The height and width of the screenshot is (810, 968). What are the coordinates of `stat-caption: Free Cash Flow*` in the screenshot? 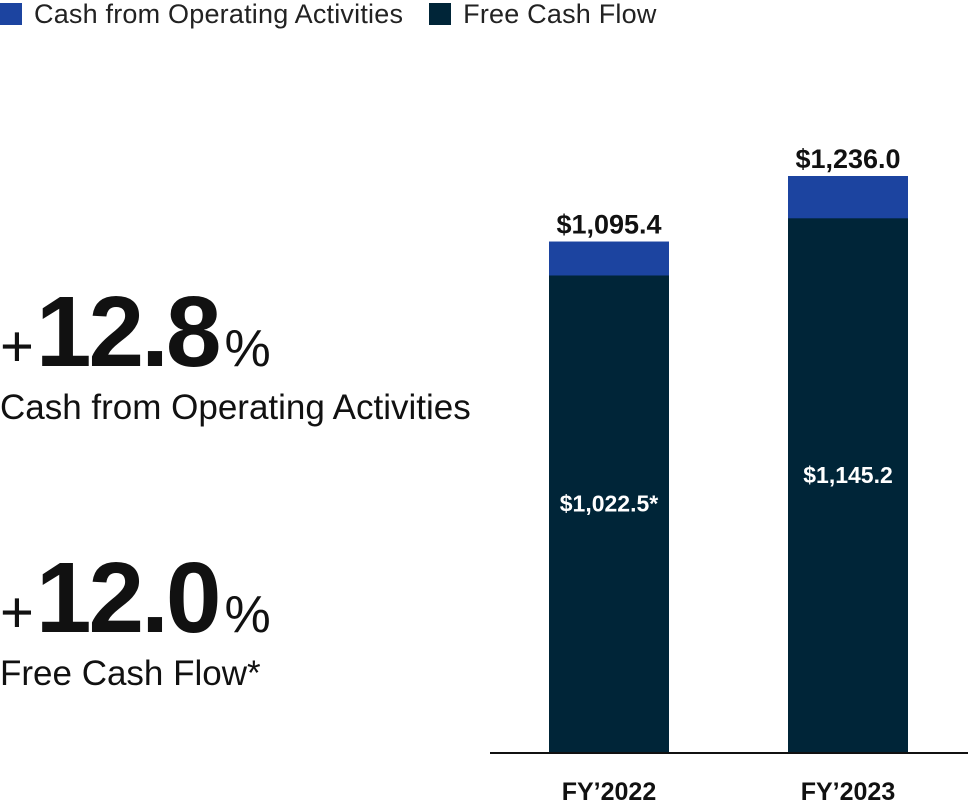 It's located at (130, 673).